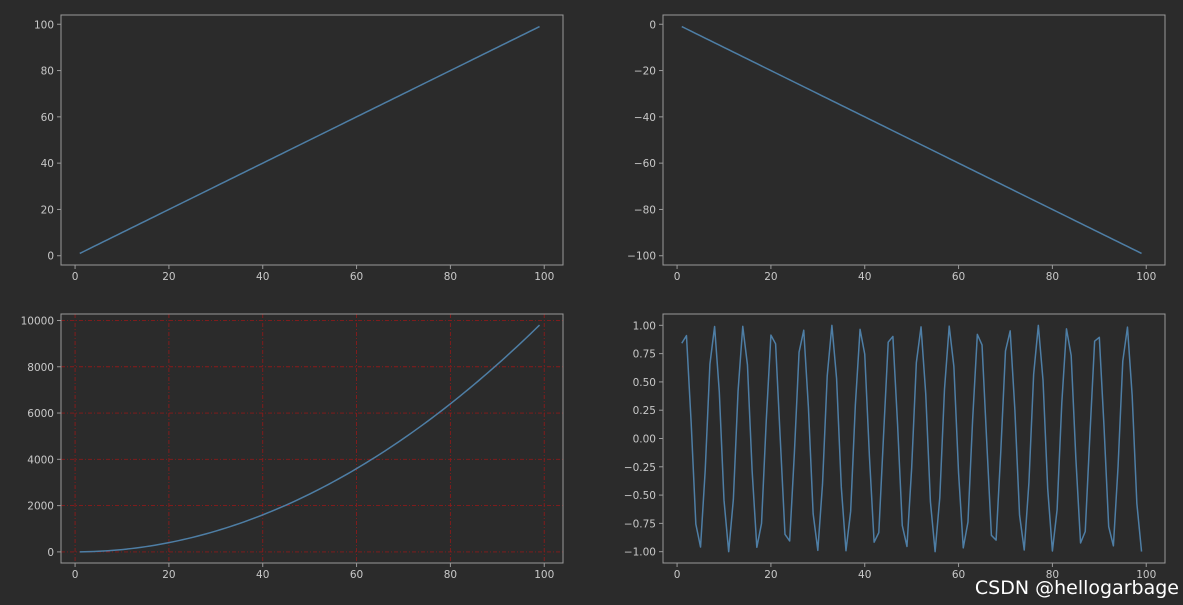  What do you see at coordinates (641, 257) in the screenshot?
I see `y-tick-label: −100` at bounding box center [641, 257].